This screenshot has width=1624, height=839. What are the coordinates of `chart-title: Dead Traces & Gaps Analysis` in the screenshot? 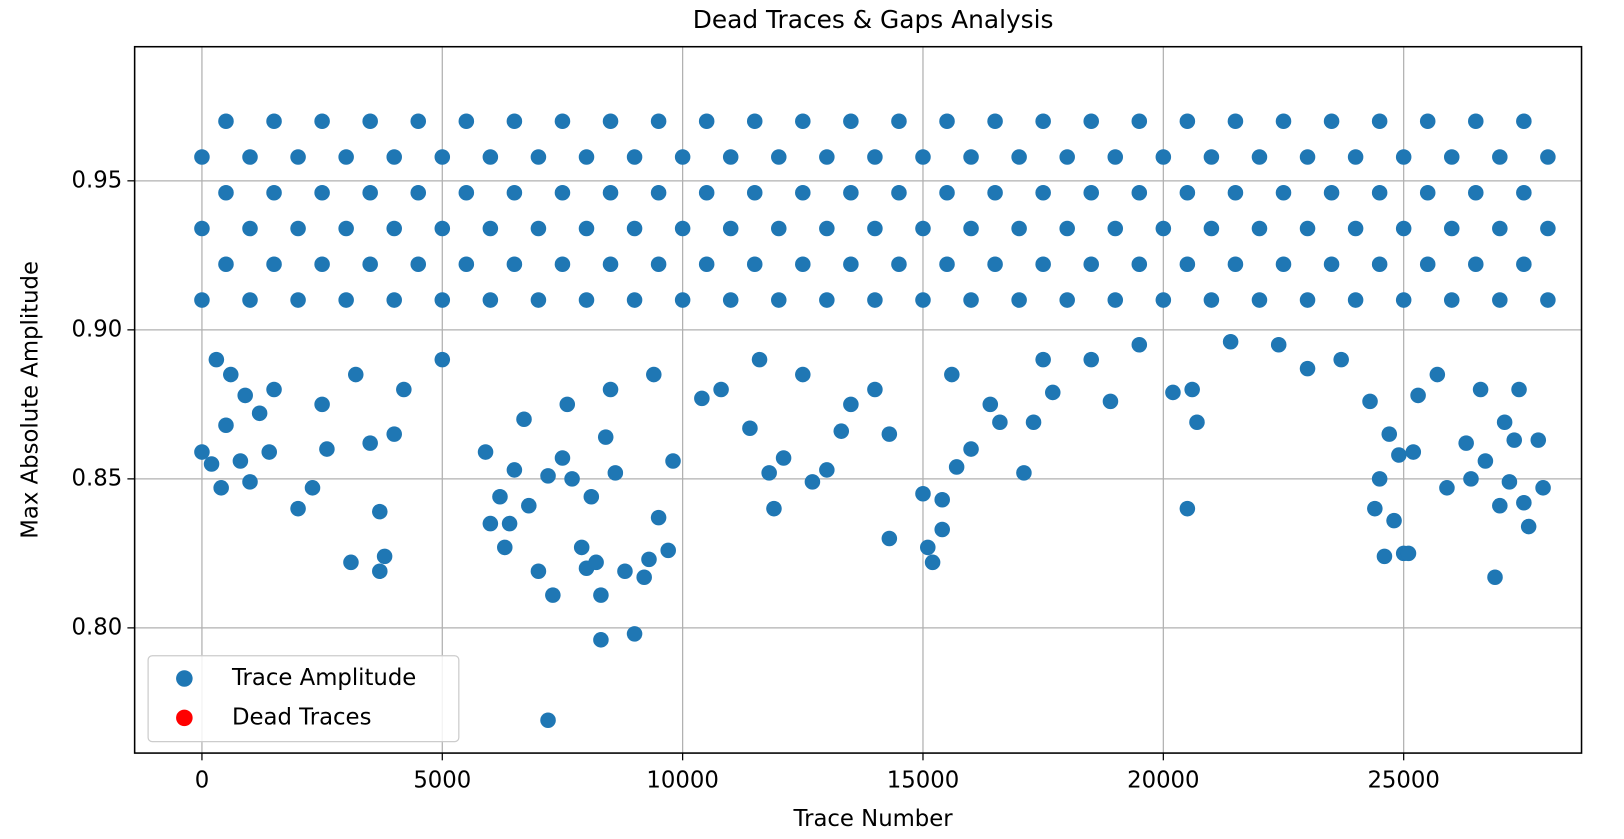 It's located at (873, 19).